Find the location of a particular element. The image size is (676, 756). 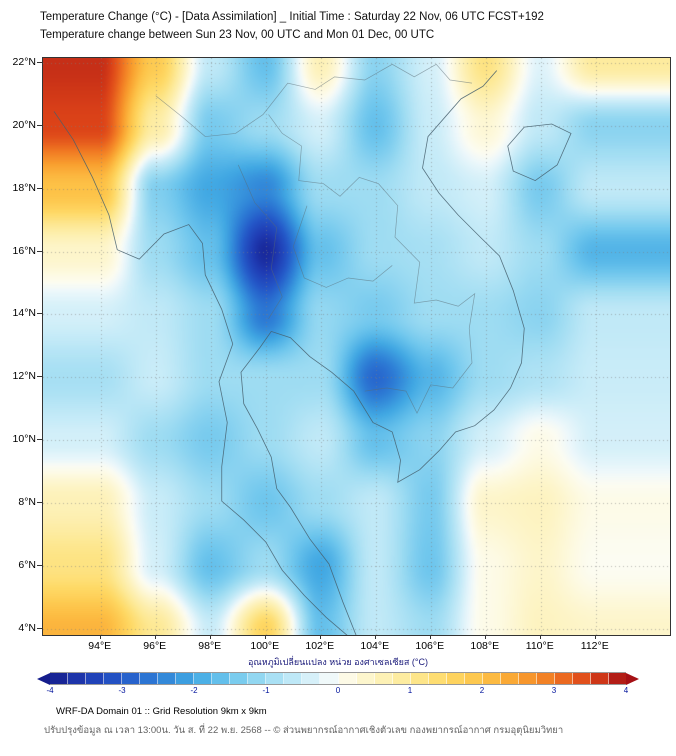

y-axis-tick-label: 8°N is located at coordinates (27, 502).